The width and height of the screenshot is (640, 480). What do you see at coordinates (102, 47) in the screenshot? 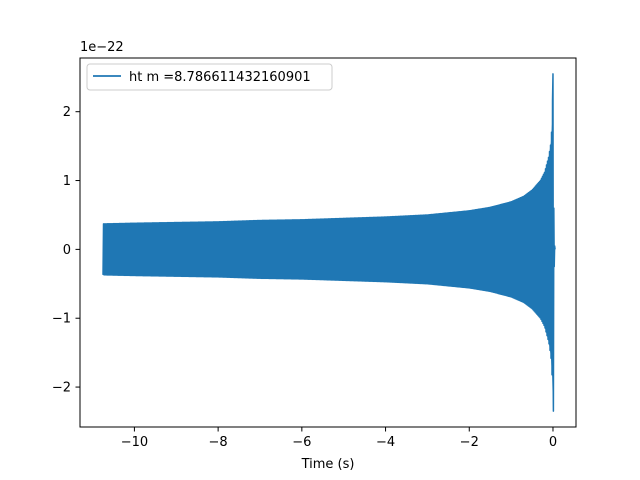
I see `y-axis-offset-label: 1e−22` at bounding box center [102, 47].